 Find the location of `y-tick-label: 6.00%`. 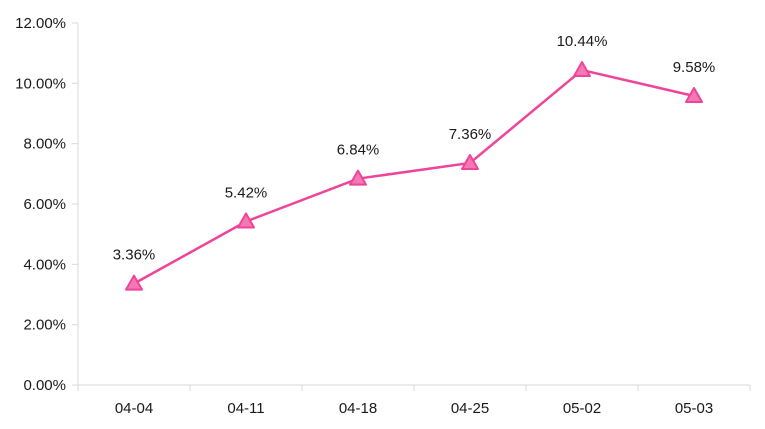

y-tick-label: 6.00% is located at coordinates (44, 204).